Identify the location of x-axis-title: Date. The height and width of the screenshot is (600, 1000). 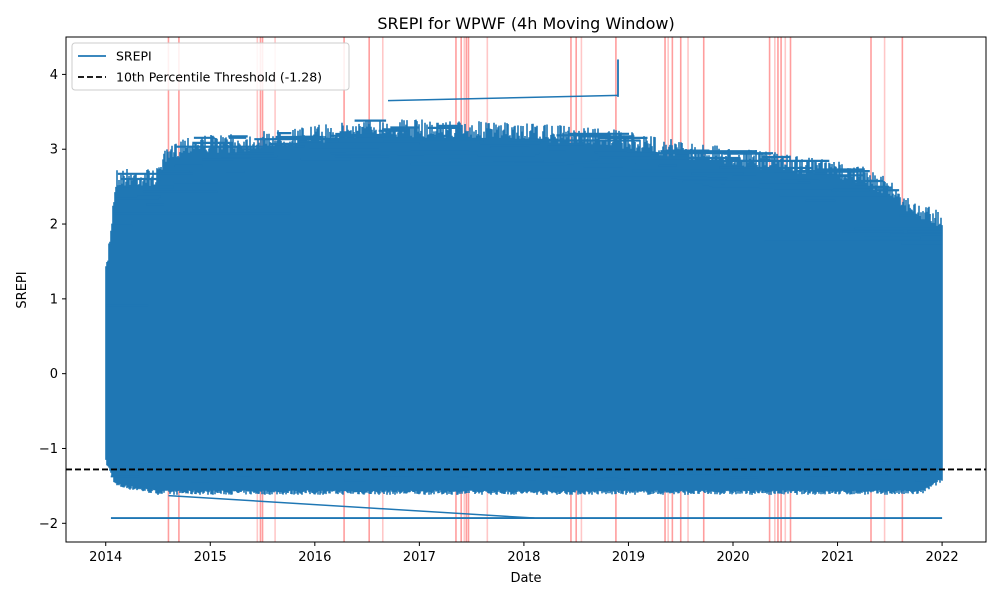
(525, 578).